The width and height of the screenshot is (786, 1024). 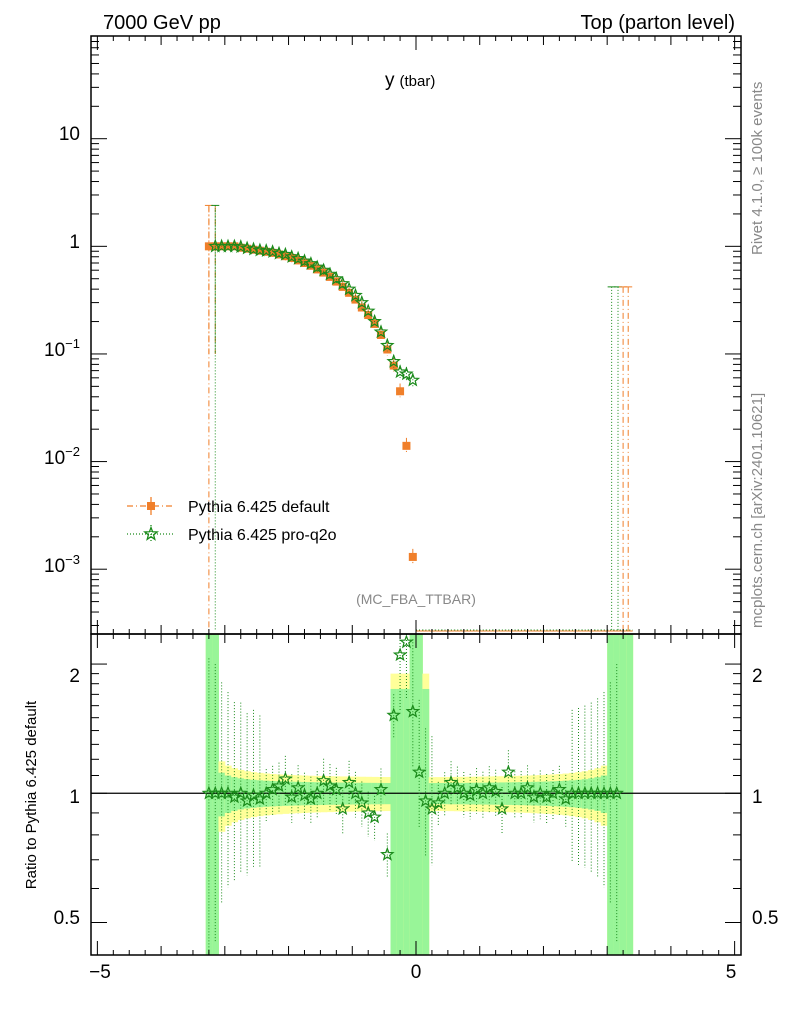 I want to click on ratio-ytick-label-right-1: 1, so click(x=757, y=797).